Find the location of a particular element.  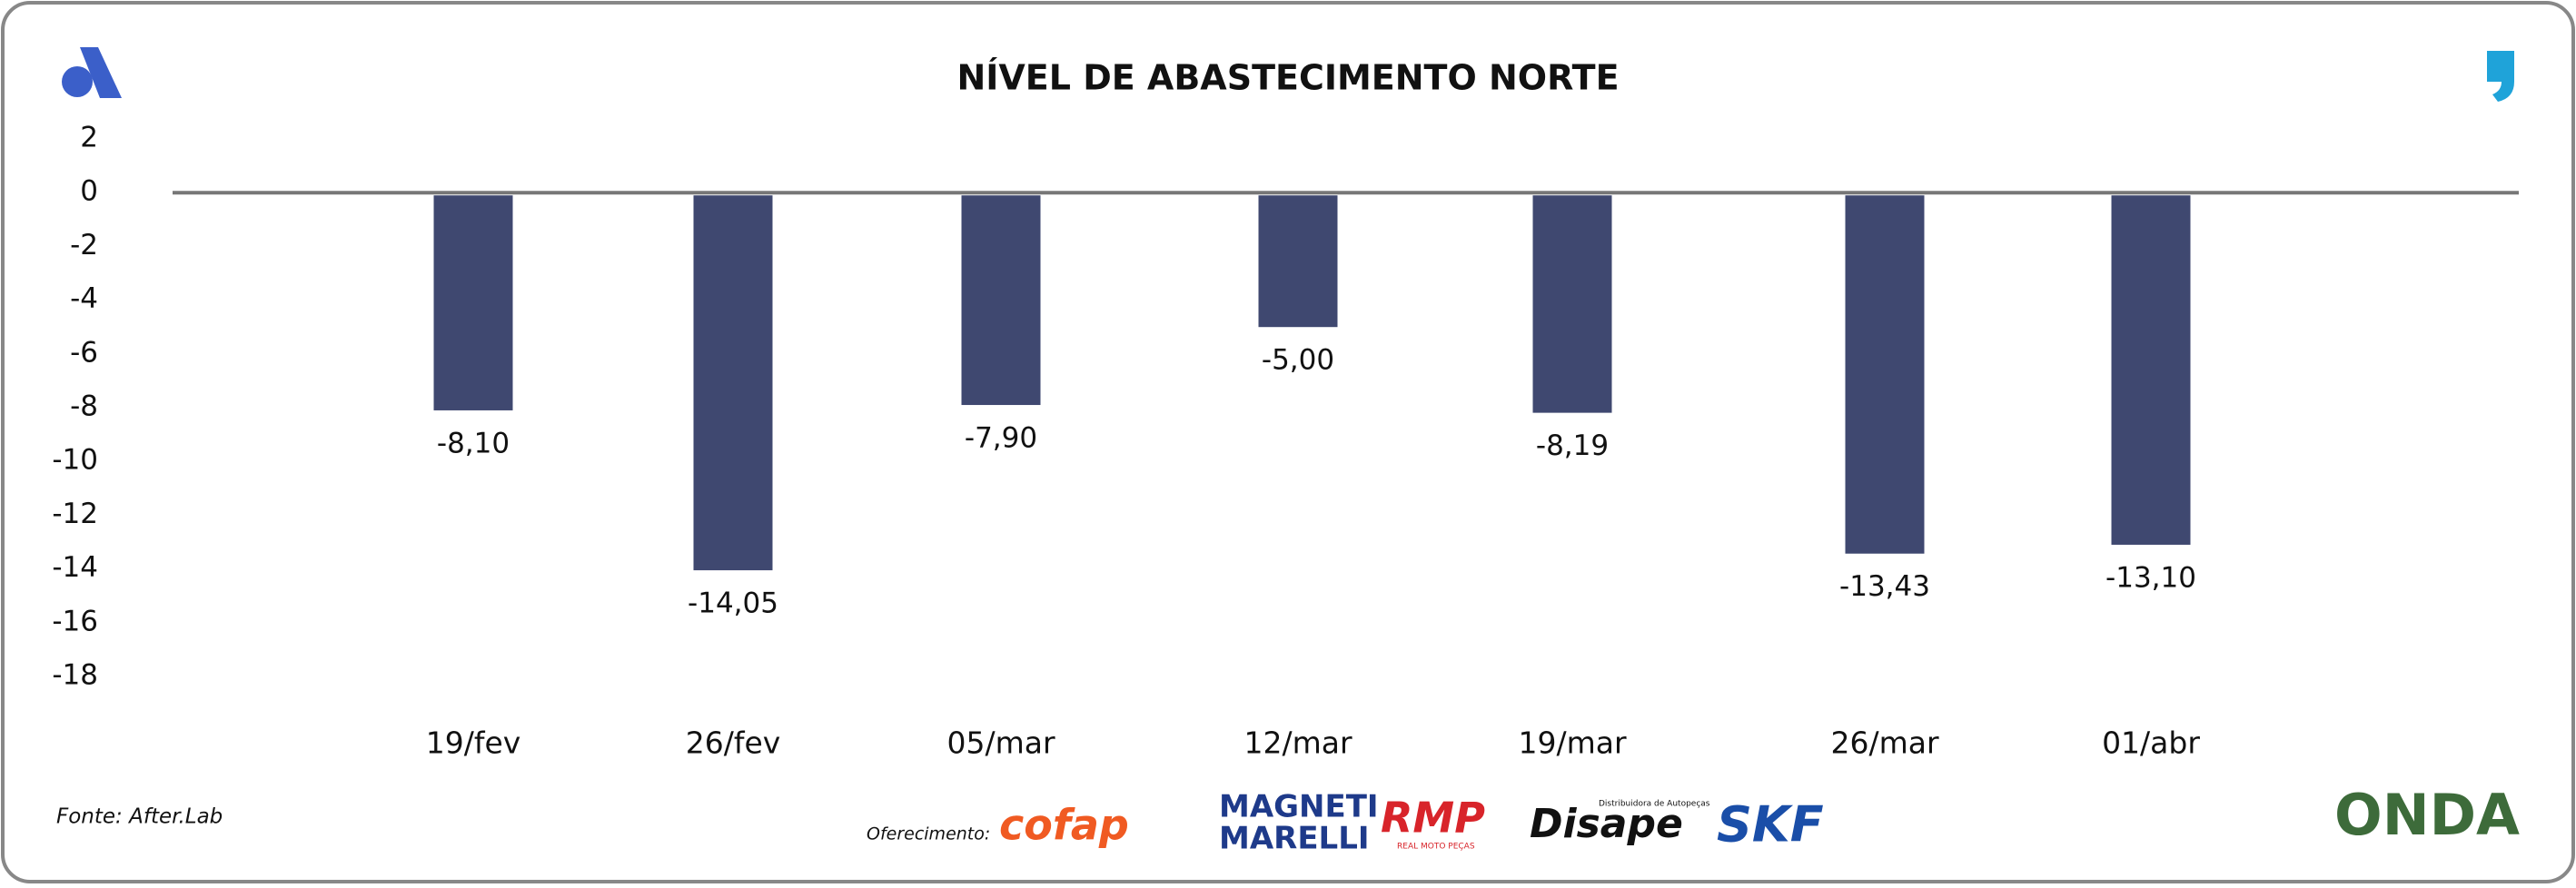

x-tick-label: 19/mar is located at coordinates (1572, 743).